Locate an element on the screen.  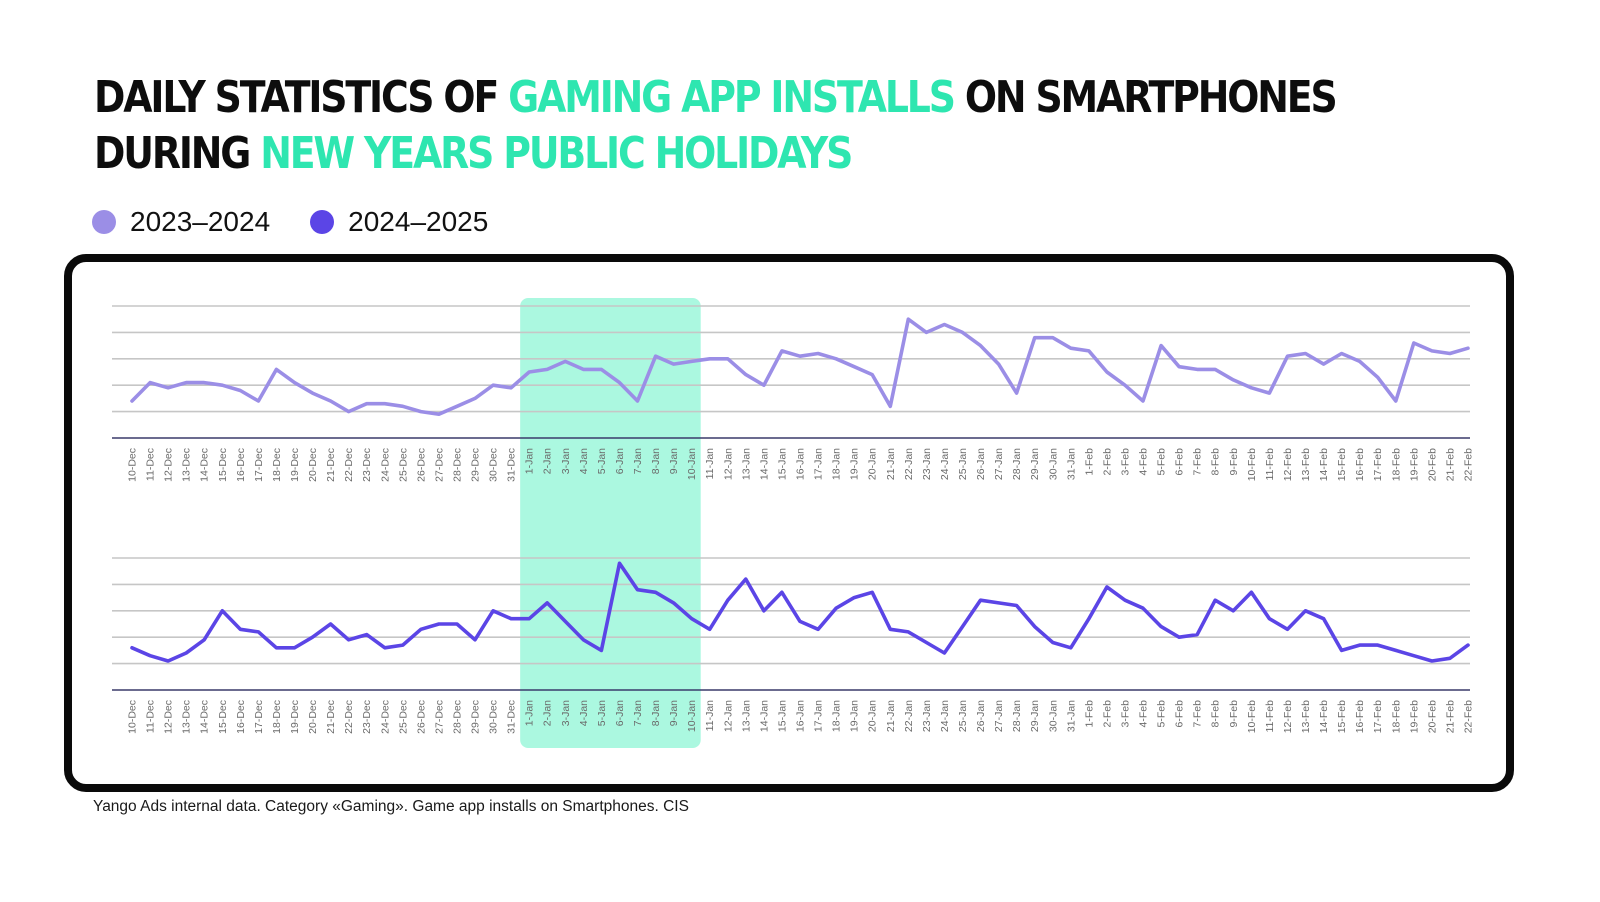
x-tick-label: 10-Dec is located at coordinates (133, 465).